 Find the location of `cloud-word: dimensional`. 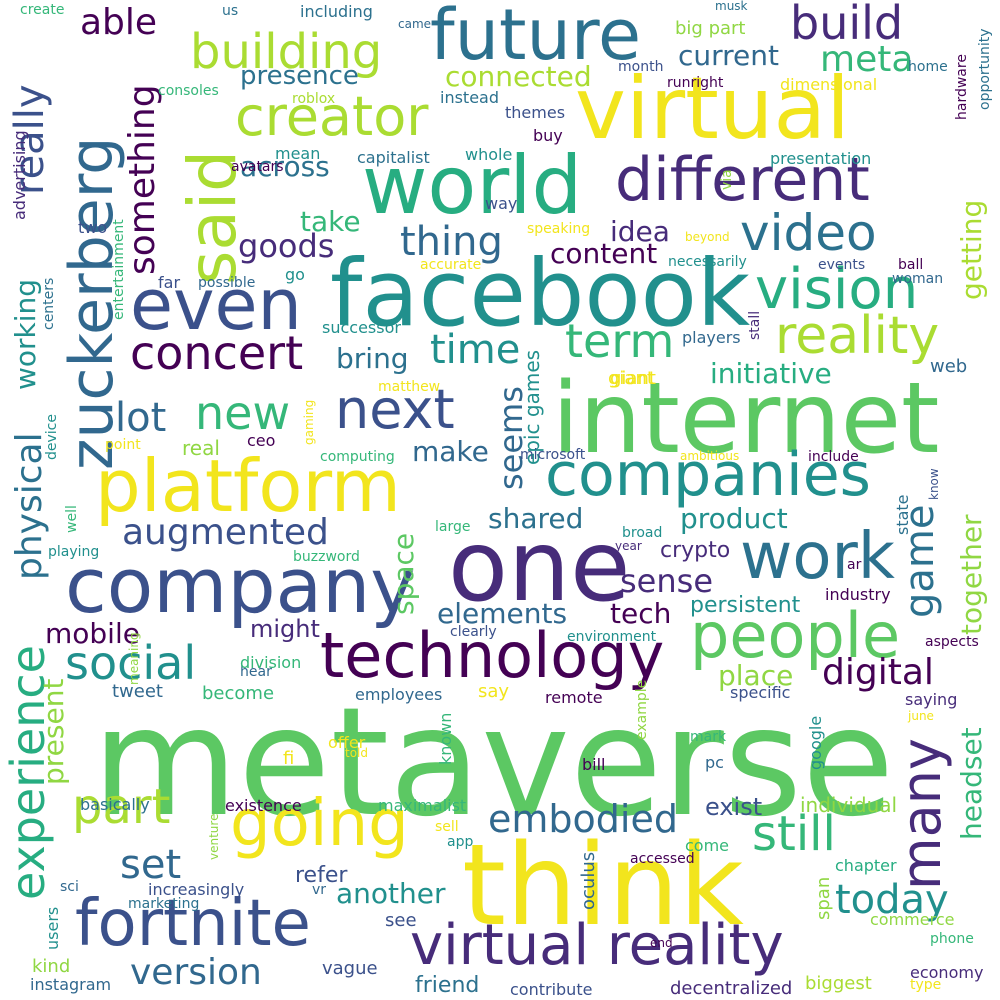

cloud-word: dimensional is located at coordinates (829, 84).